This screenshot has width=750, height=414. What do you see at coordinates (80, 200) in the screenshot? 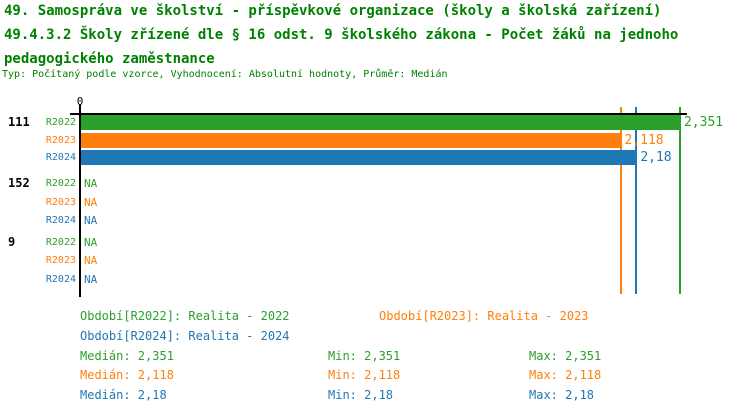
I see `y-axis-line` at bounding box center [80, 200].